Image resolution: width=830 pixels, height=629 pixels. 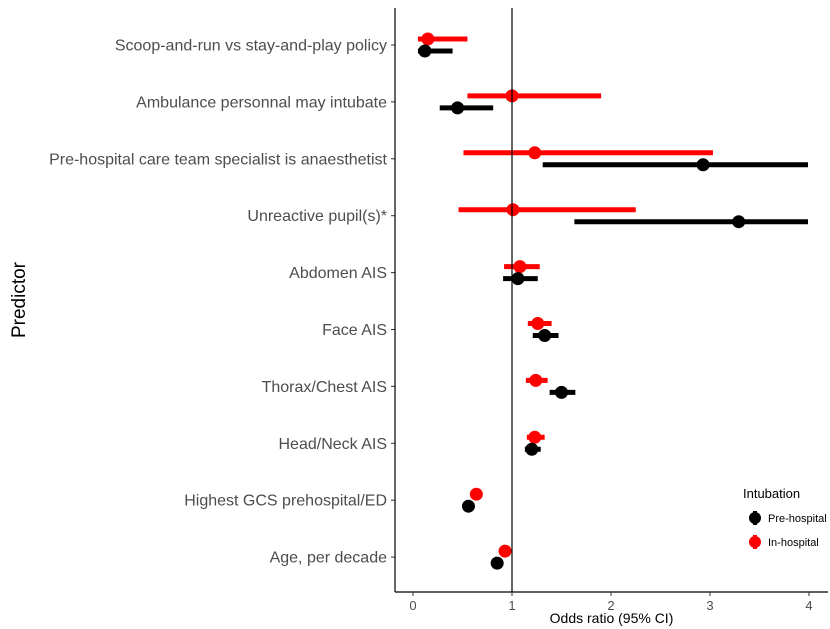 I want to click on predictor-label: Unreactive pupil(s)*, so click(x=317, y=216).